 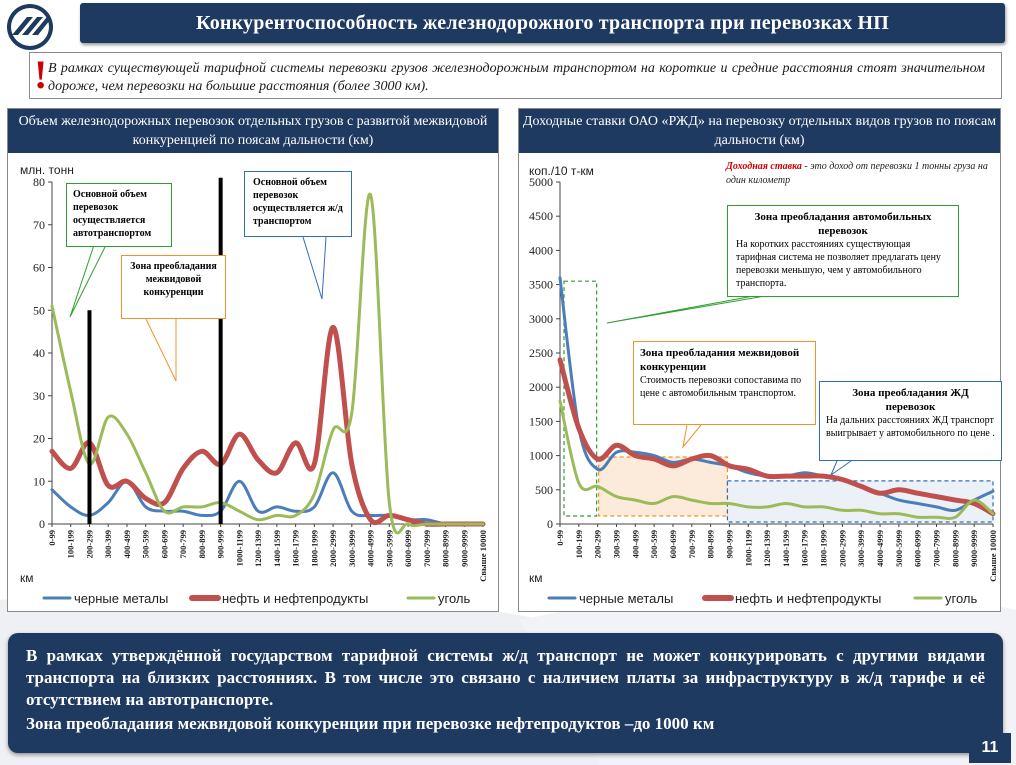 What do you see at coordinates (692, 436) in the screenshot?
I see `right-callout-inter-pointer` at bounding box center [692, 436].